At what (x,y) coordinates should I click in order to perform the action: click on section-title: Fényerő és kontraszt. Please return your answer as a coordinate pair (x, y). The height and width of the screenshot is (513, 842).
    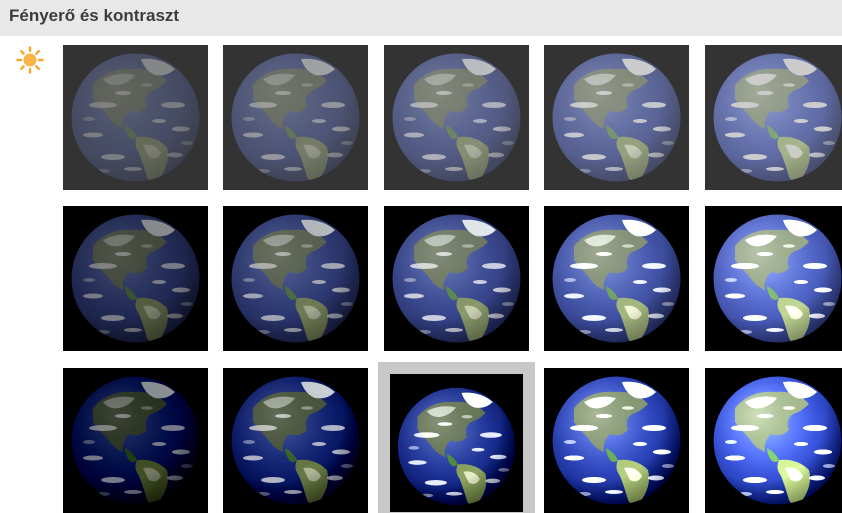
    Looking at the image, I should click on (94, 15).